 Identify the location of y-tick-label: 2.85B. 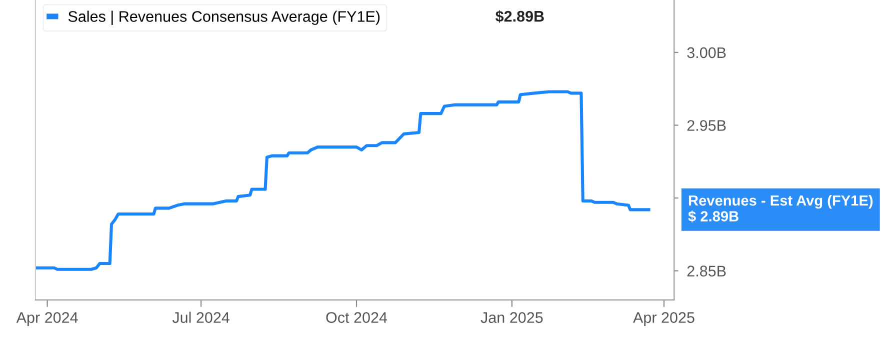
(706, 271).